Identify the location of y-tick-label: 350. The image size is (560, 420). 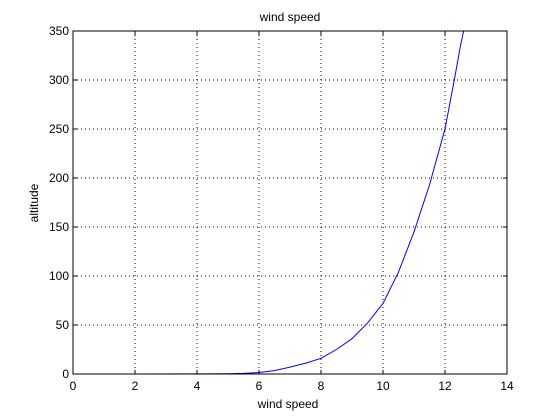
(59, 31).